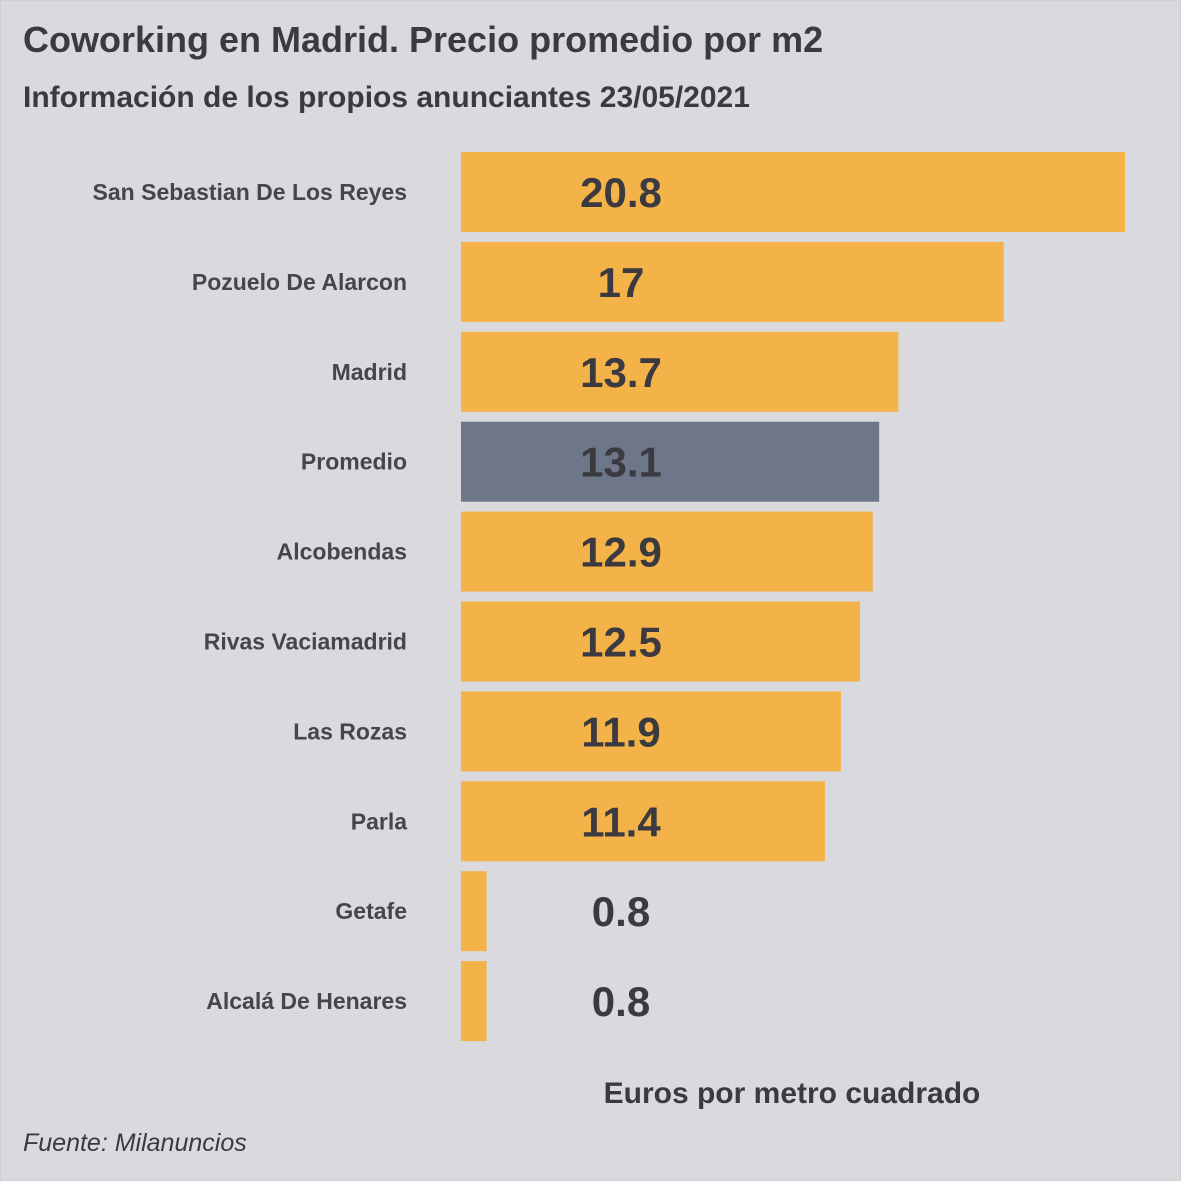 The image size is (1181, 1181). What do you see at coordinates (369, 372) in the screenshot?
I see `category-label: Madrid` at bounding box center [369, 372].